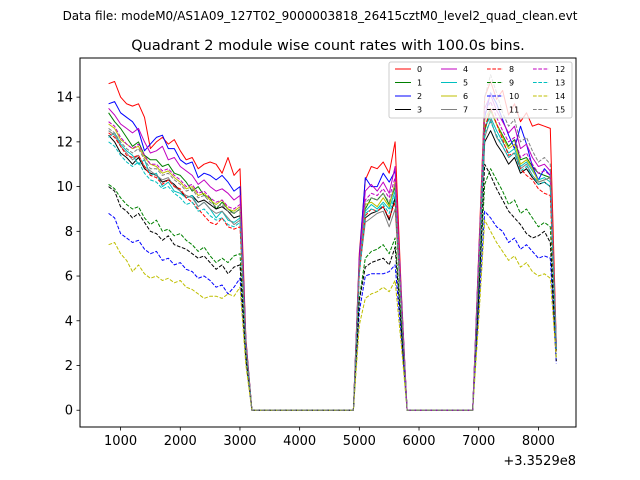 The width and height of the screenshot is (640, 480). What do you see at coordinates (239, 441) in the screenshot?
I see `x-tick-label: 3000` at bounding box center [239, 441].